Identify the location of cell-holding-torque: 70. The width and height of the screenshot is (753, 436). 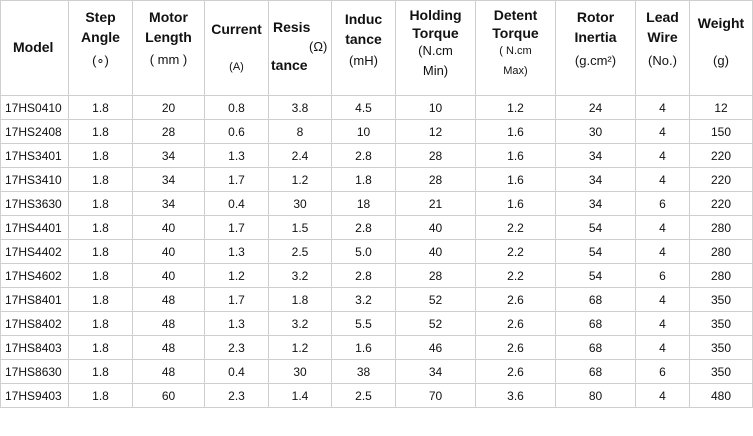
(435, 395).